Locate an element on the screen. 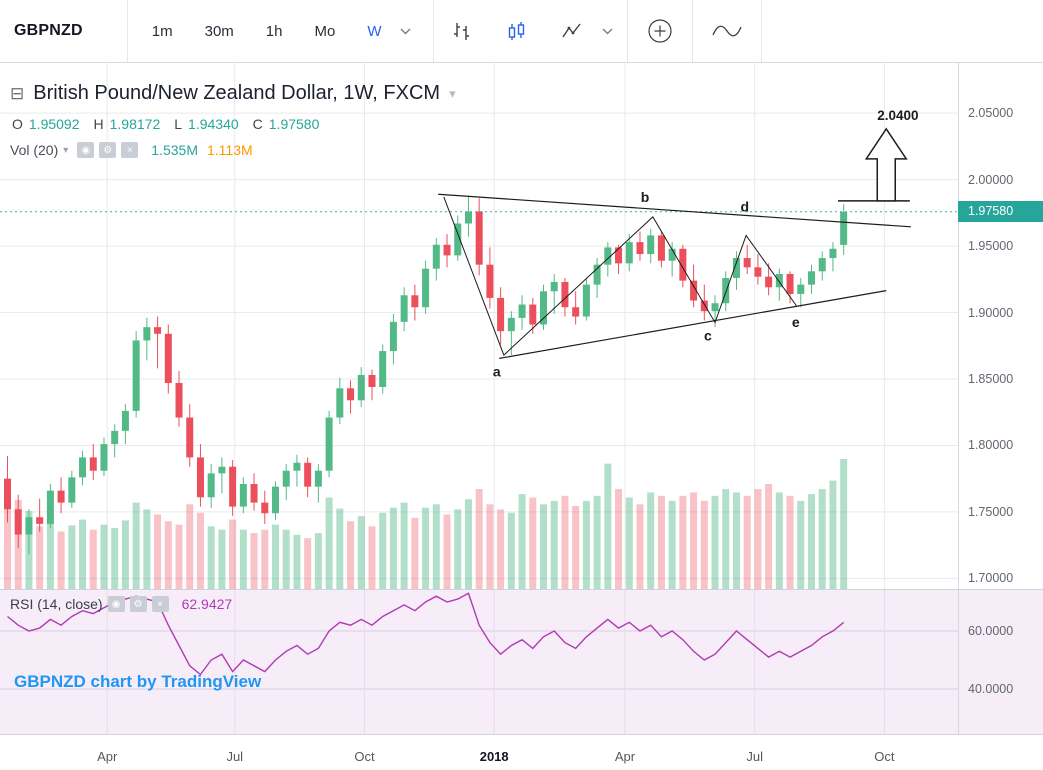 This screenshot has height=770, width=1043. bar-chart-style-icon is located at coordinates (461, 31).